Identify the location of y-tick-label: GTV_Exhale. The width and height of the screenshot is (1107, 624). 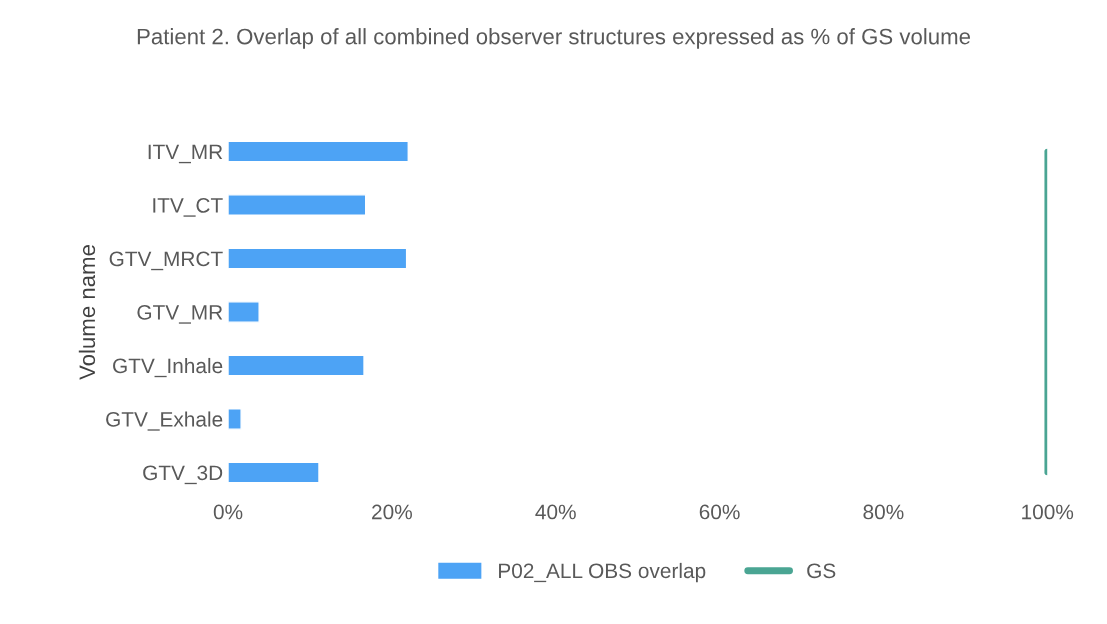
(164, 421).